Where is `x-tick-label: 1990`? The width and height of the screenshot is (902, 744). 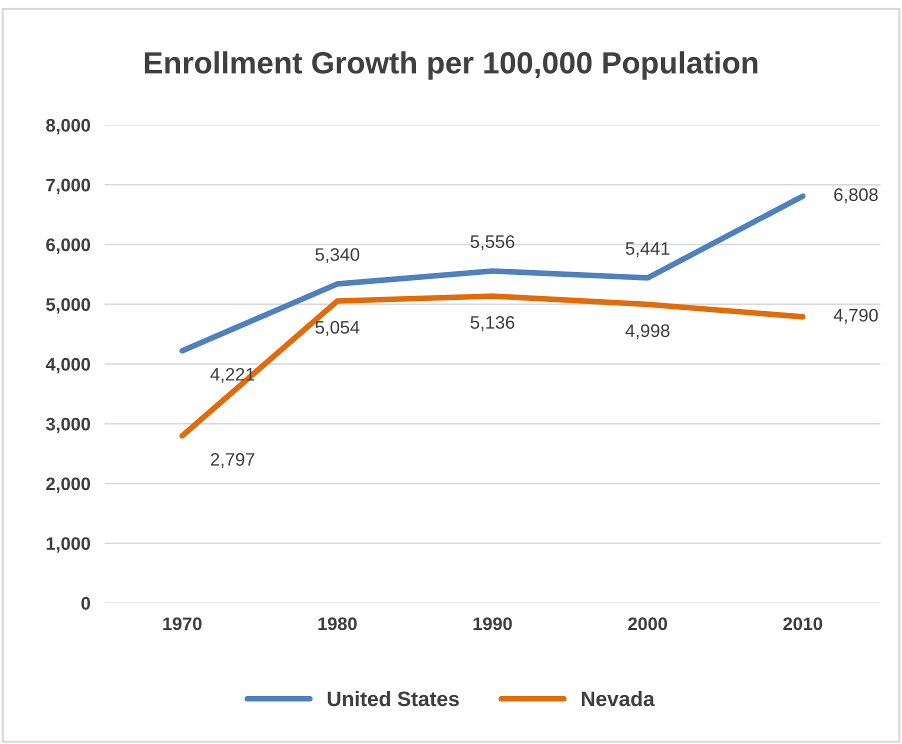 x-tick-label: 1990 is located at coordinates (493, 623).